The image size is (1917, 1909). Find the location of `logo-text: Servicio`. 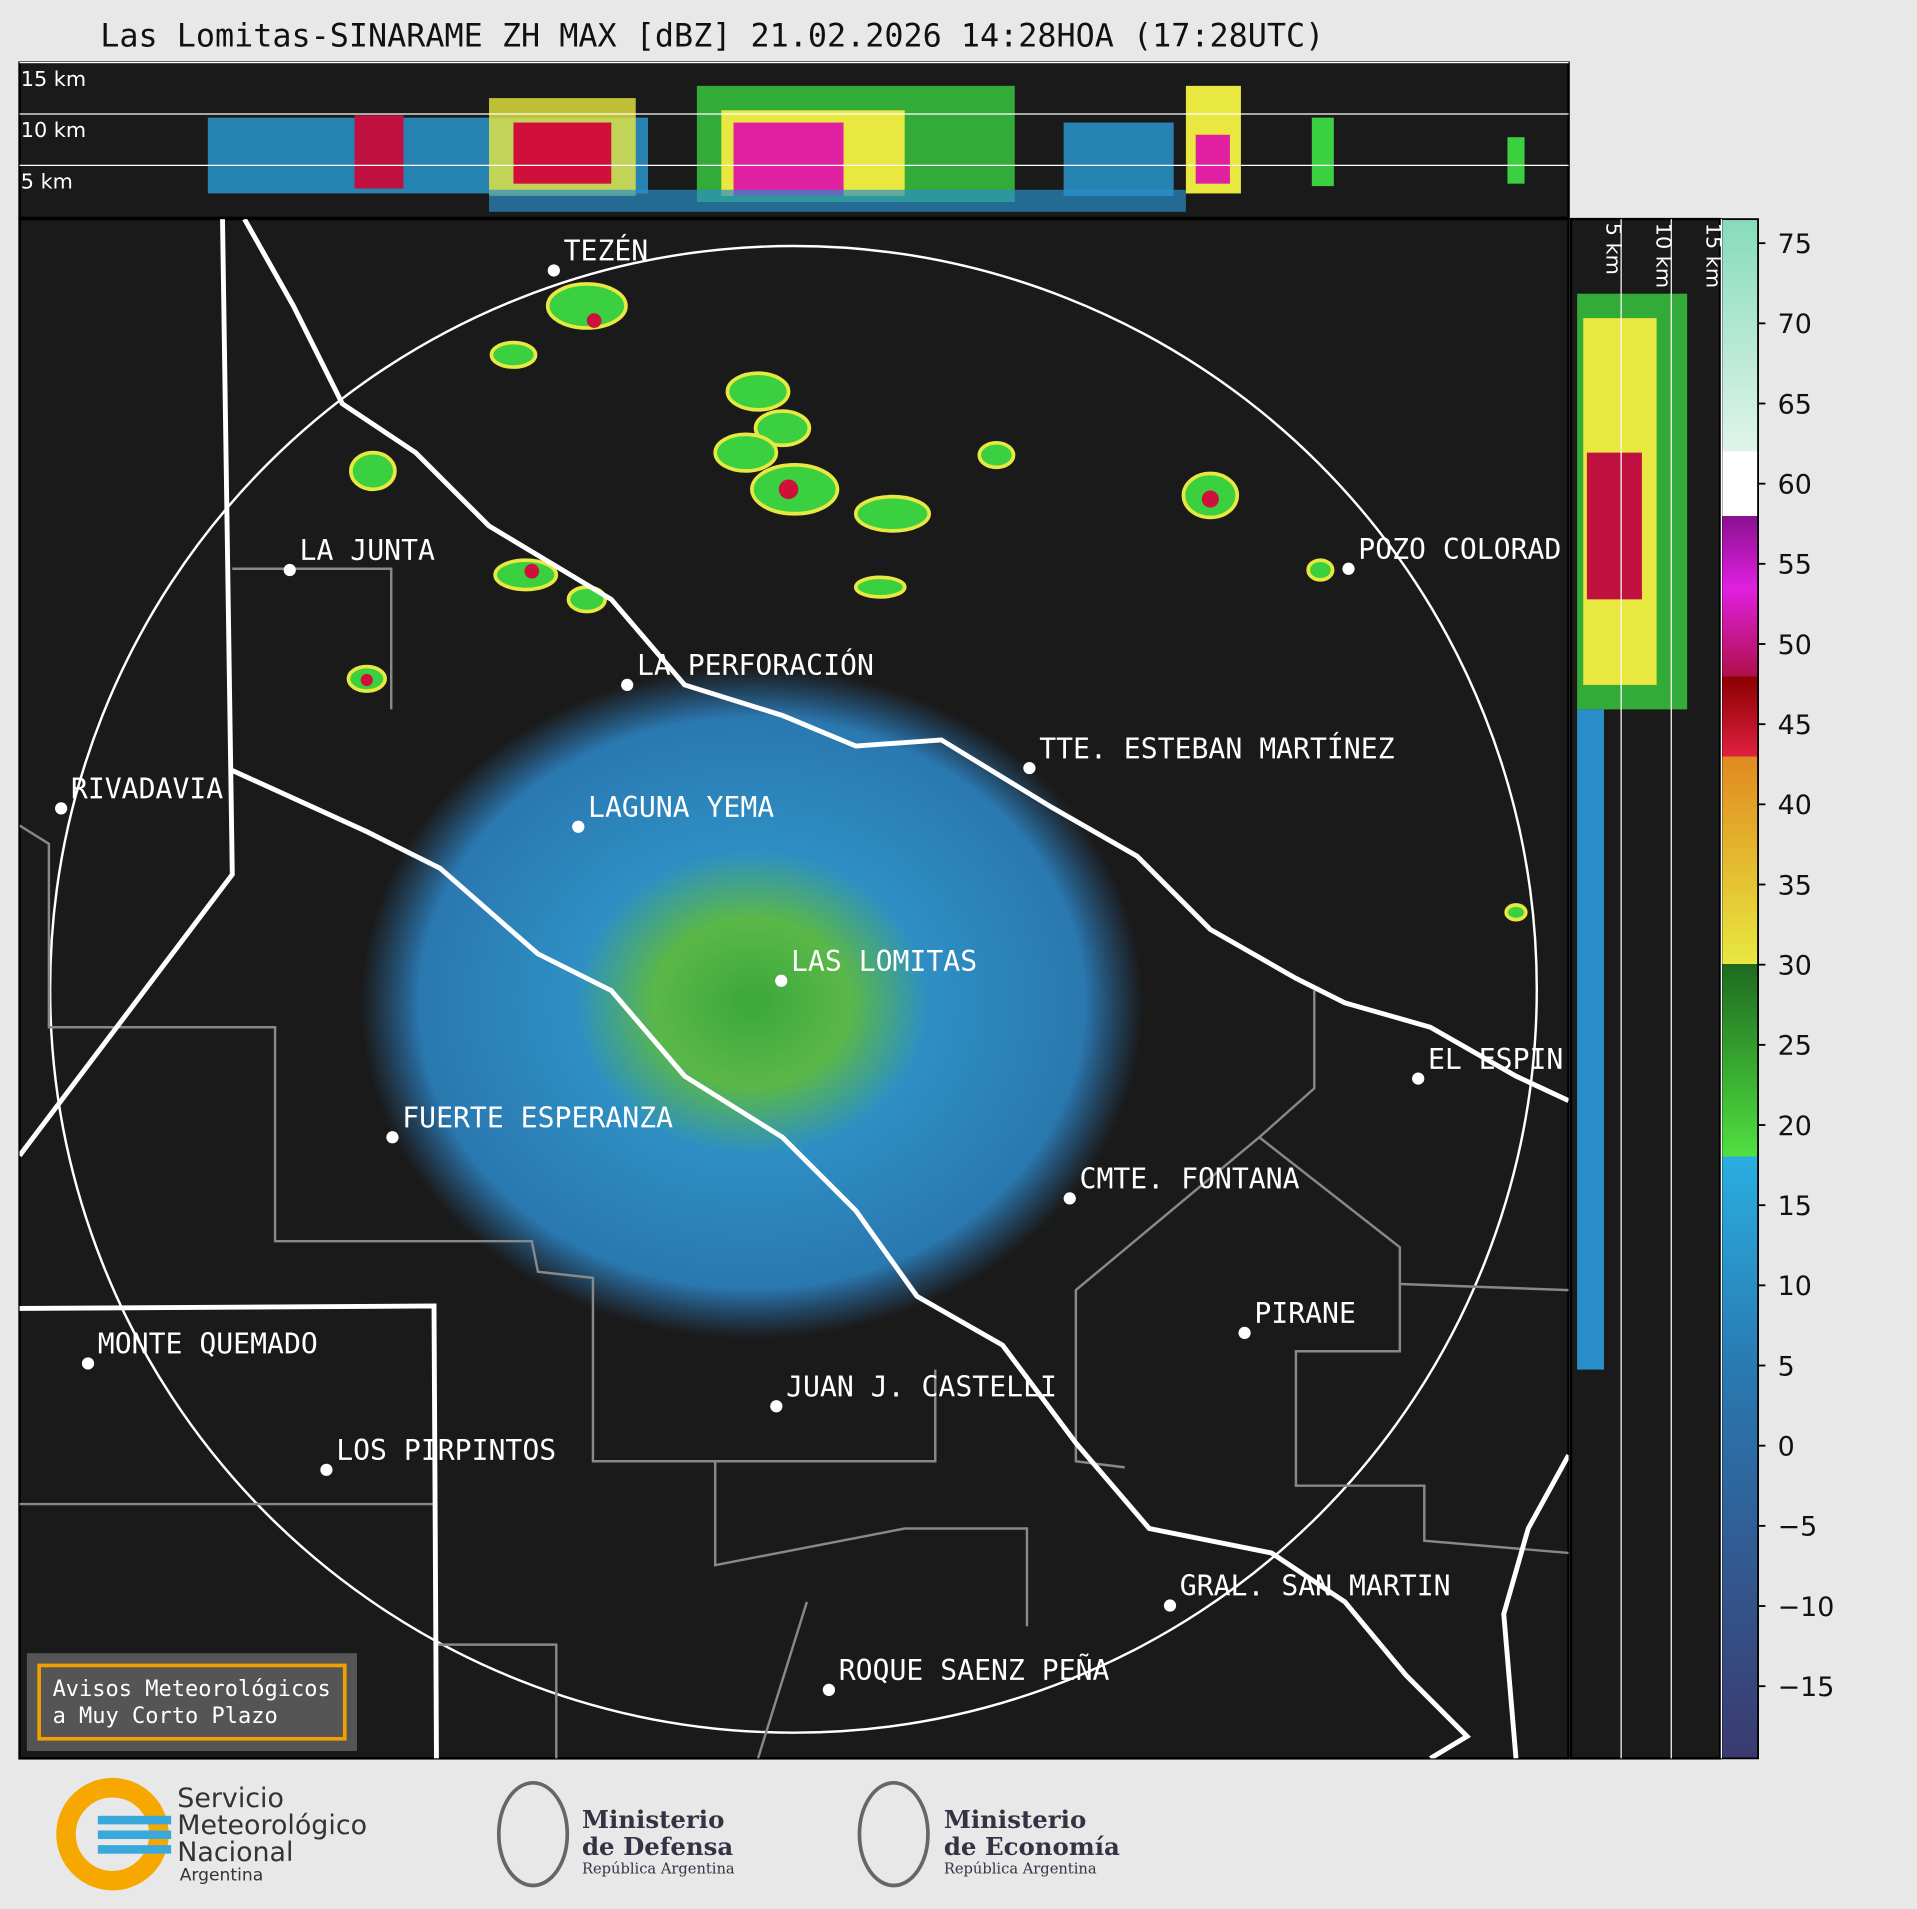

logo-text: Servicio is located at coordinates (230, 1798).